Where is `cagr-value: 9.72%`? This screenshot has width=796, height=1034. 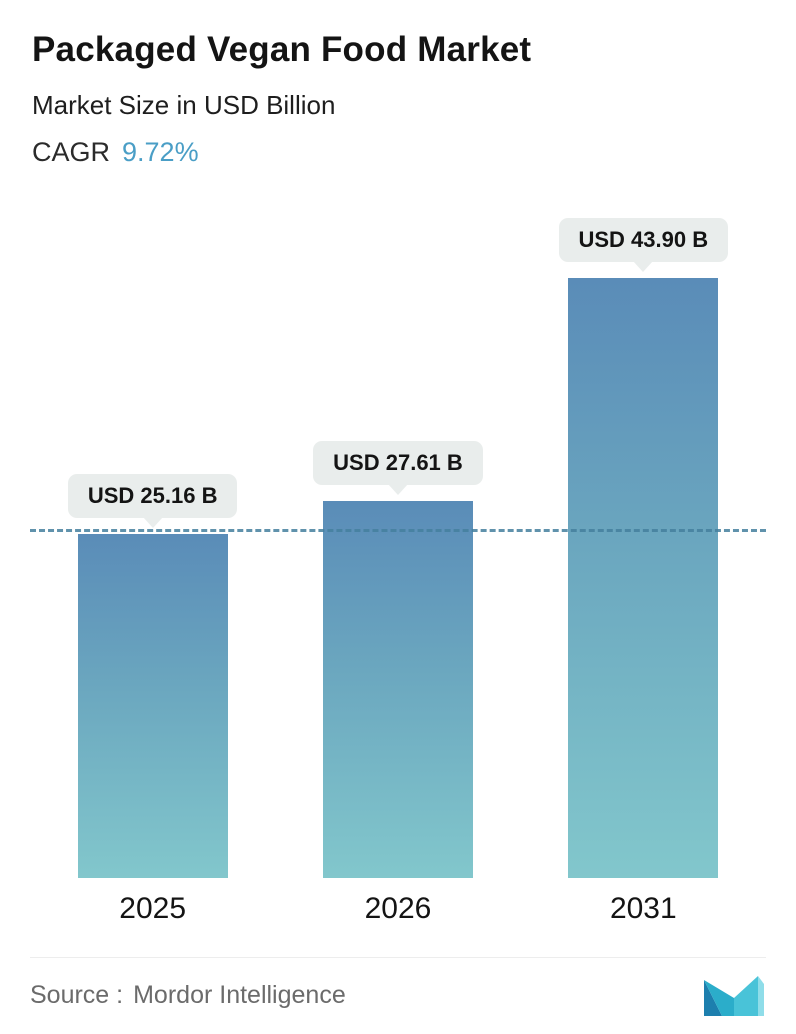 cagr-value: 9.72% is located at coordinates (160, 152).